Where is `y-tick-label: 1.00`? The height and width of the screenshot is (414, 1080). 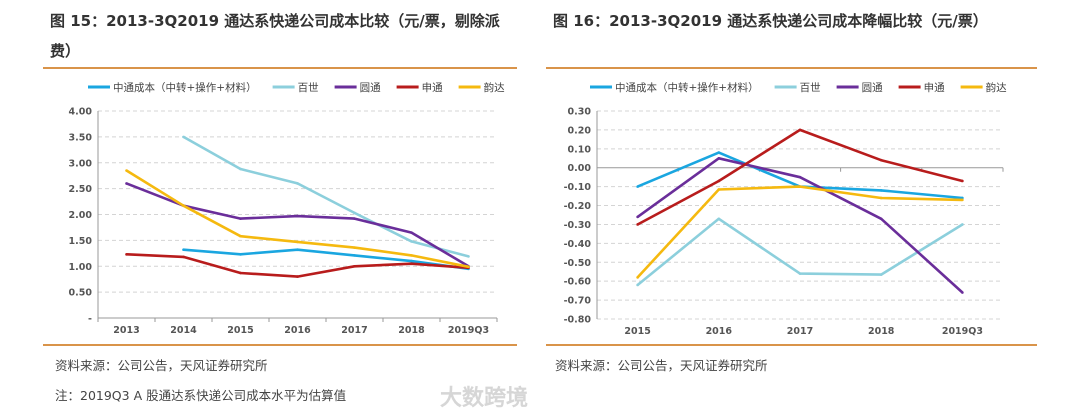 y-tick-label: 1.00 is located at coordinates (81, 267).